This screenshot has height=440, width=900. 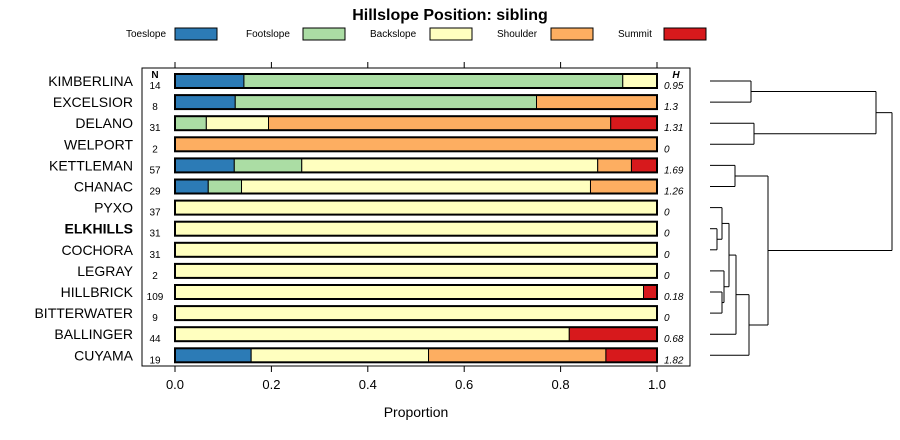 What do you see at coordinates (196, 34) in the screenshot?
I see `legend-swatch-toeslope` at bounding box center [196, 34].